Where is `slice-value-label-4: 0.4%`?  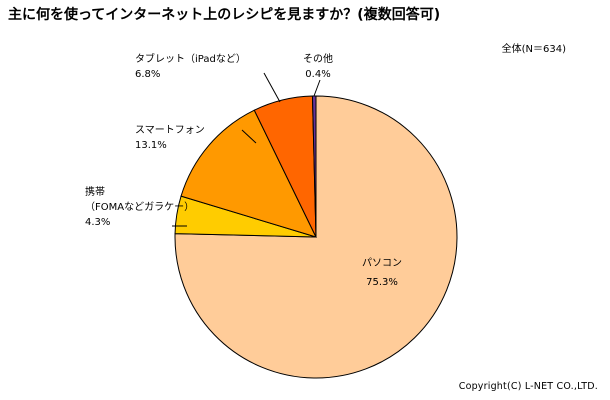
slice-value-label-4: 0.4% is located at coordinates (317, 74).